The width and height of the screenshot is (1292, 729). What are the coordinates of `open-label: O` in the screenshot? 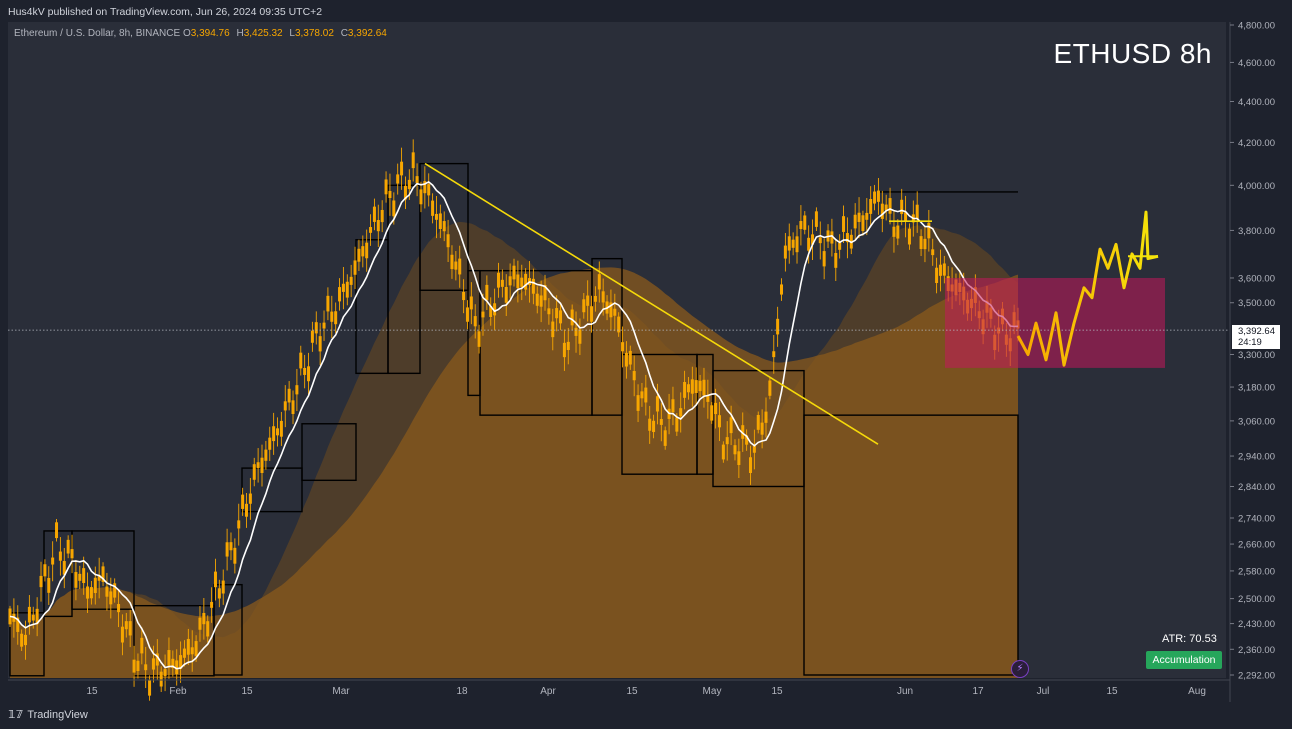 It's located at (186, 33).